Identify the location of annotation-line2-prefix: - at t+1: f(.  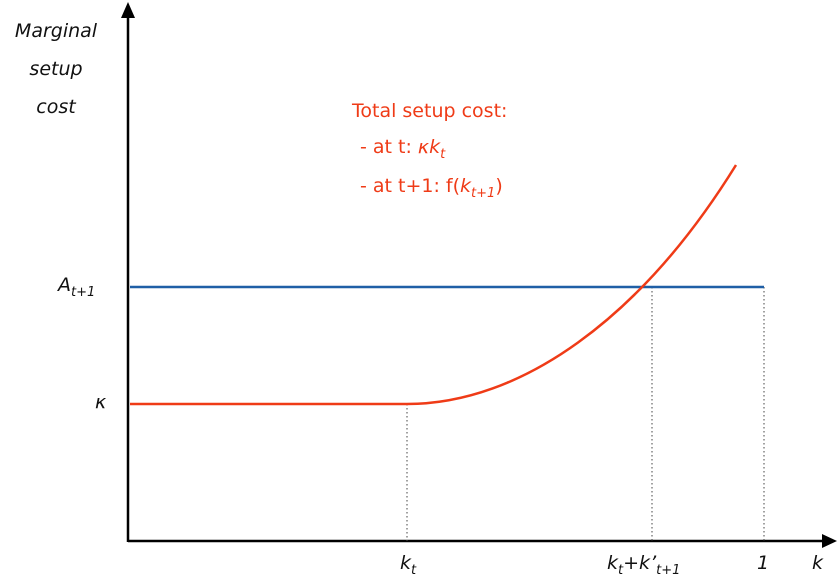
(410, 186).